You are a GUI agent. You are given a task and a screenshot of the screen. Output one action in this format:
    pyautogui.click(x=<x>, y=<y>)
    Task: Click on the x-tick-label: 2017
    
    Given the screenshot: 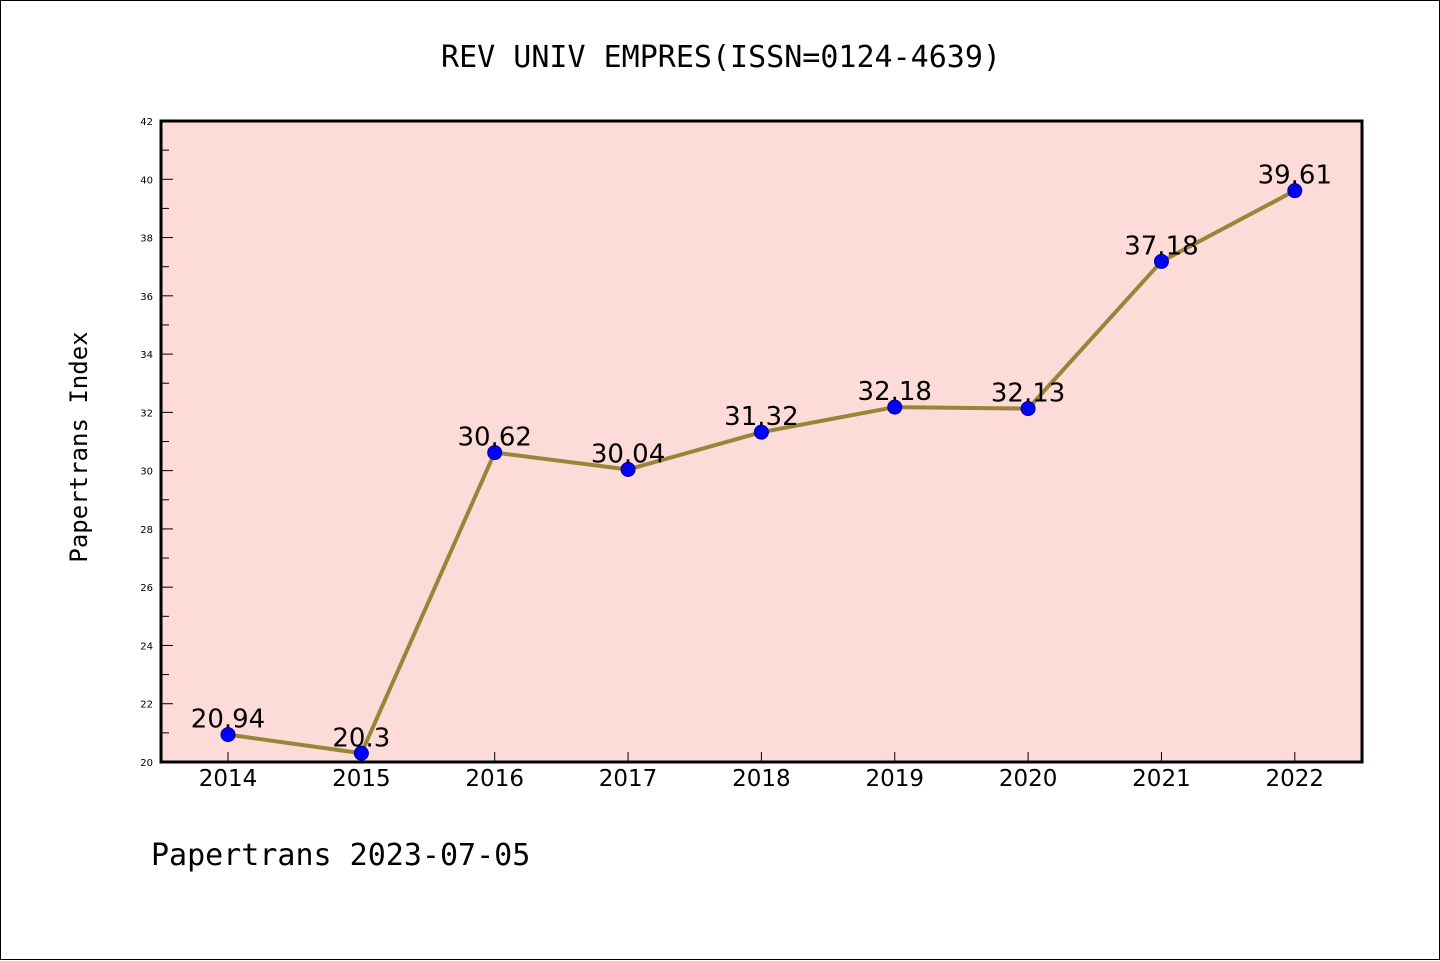 What is the action you would take?
    pyautogui.click(x=628, y=779)
    